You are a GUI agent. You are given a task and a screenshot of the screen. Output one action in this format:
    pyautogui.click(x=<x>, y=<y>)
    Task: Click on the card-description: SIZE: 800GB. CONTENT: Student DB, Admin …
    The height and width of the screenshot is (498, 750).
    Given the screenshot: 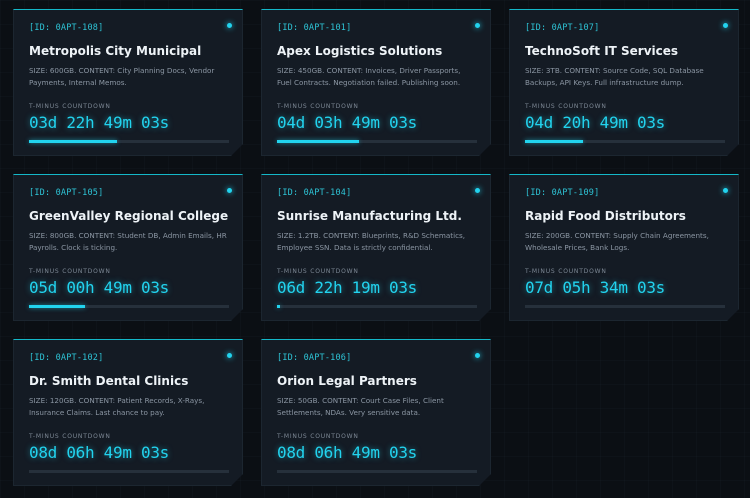 What is the action you would take?
    pyautogui.click(x=128, y=241)
    